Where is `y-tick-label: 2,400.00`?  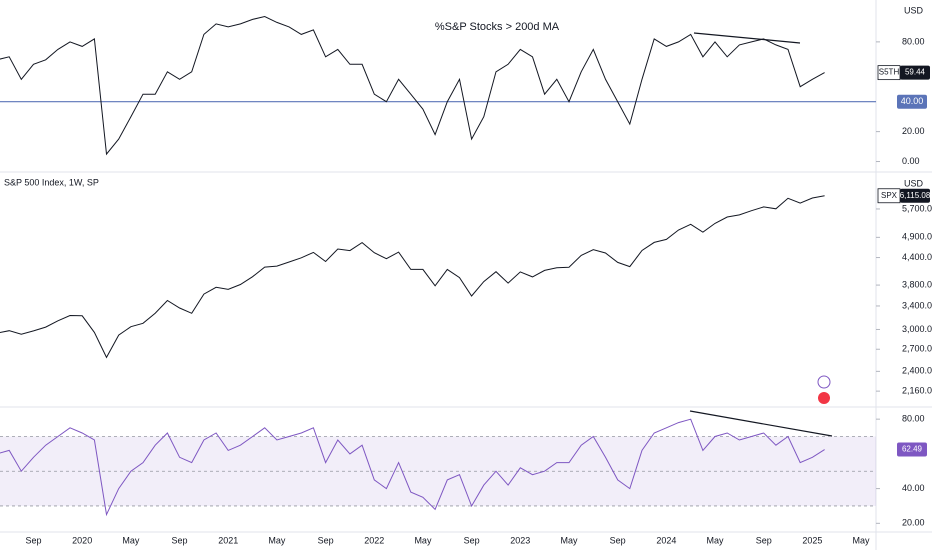
y-tick-label: 2,400.00 is located at coordinates (917, 371).